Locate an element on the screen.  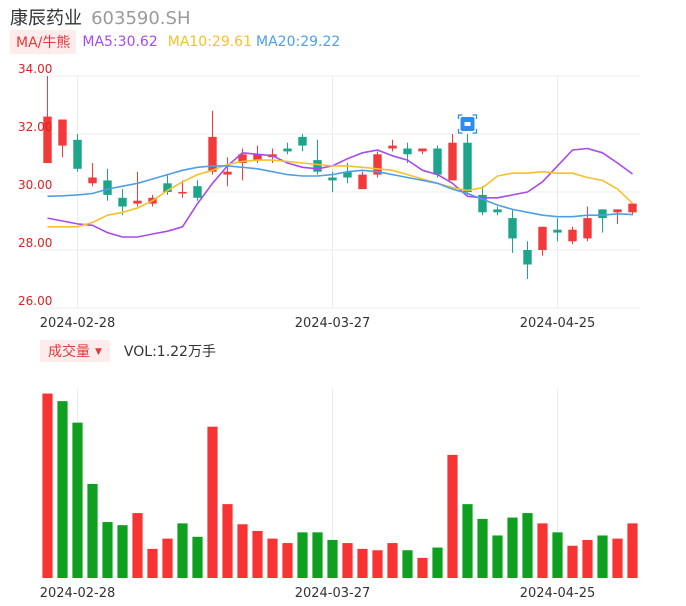
price-ytick-label: 30.00 is located at coordinates (35, 185).